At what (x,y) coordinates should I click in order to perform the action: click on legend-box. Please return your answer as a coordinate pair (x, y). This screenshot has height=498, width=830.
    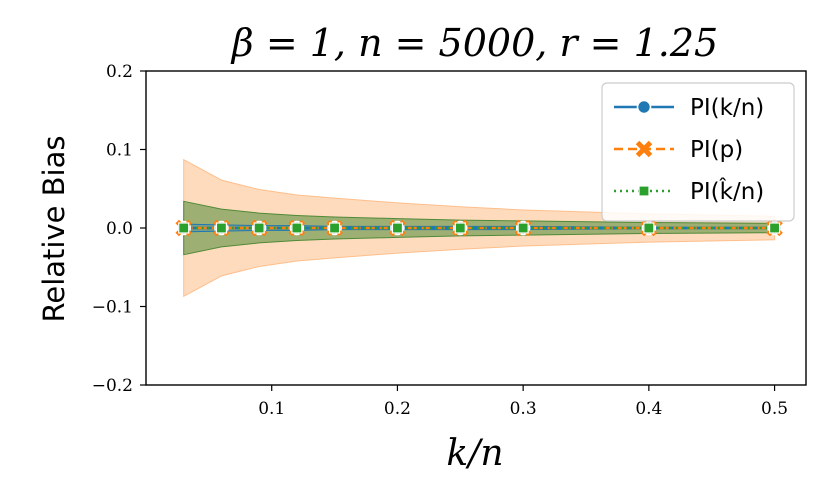
    Looking at the image, I should click on (698, 152).